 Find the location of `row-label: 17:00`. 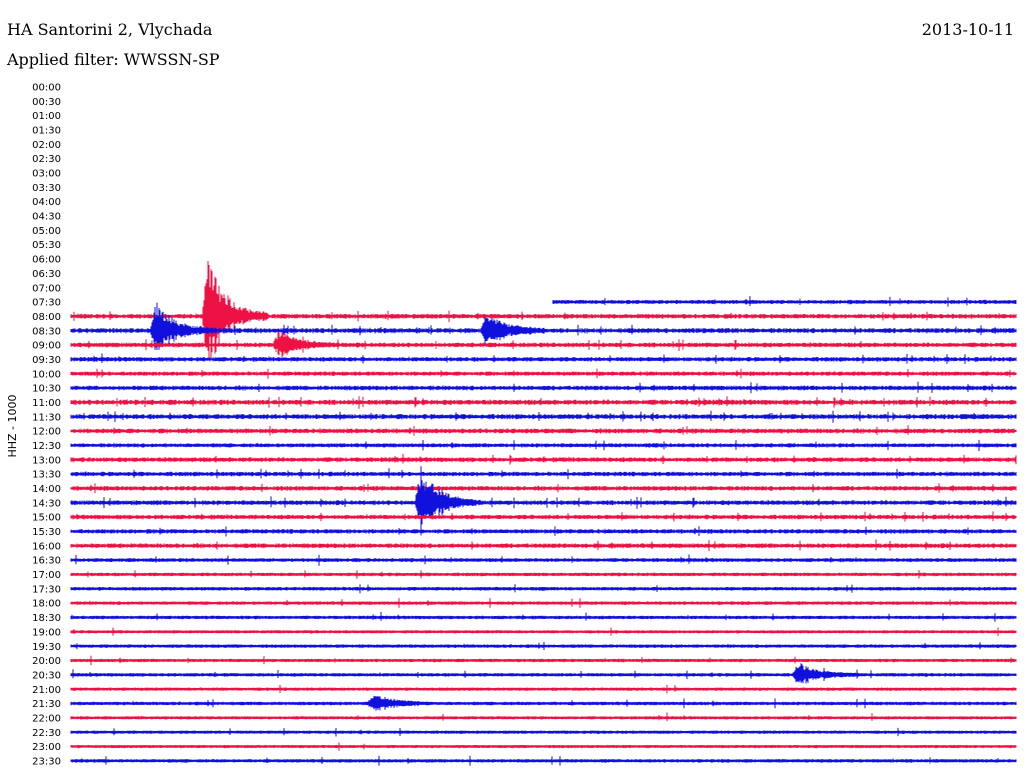

row-label: 17:00 is located at coordinates (46, 575).